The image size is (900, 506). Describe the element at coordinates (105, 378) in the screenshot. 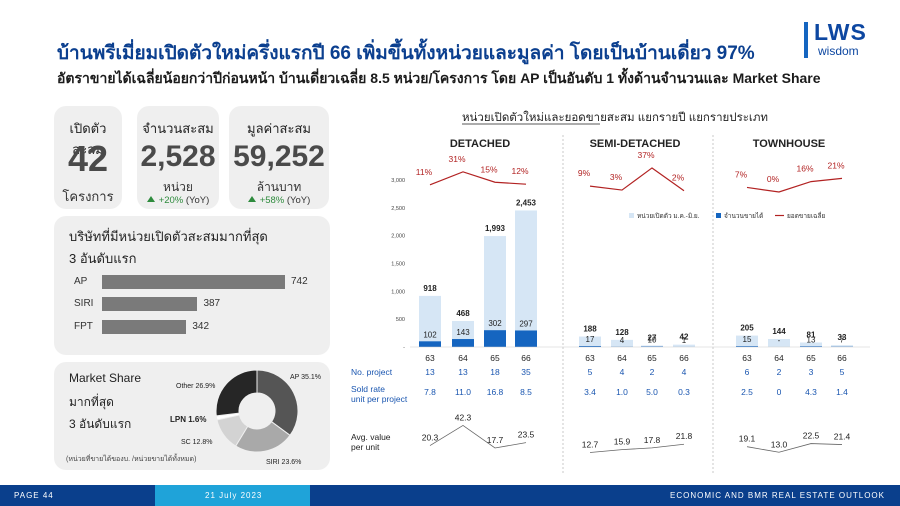

I see `market-share-title: Market Share` at that location.